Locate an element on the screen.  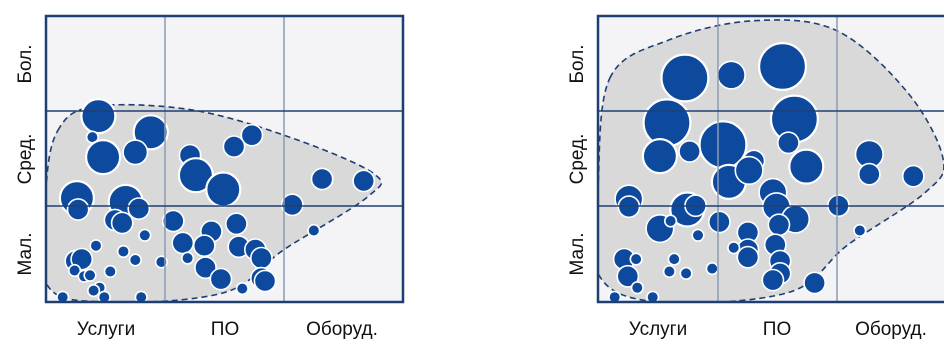
right-y-tick-sred: Сред. is located at coordinates (577, 159).